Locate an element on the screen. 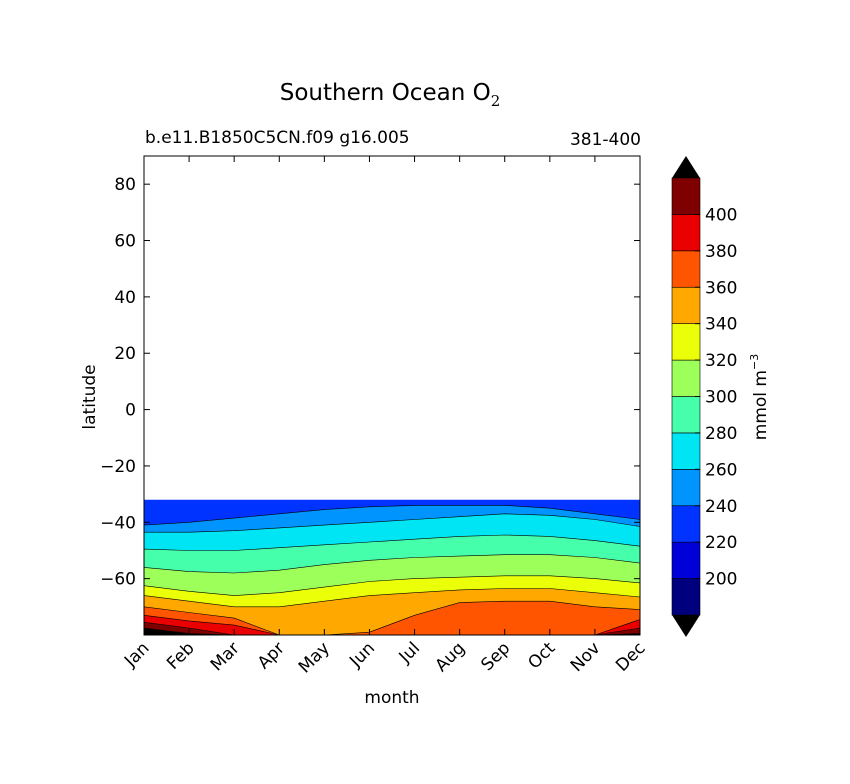 The image size is (850, 784). contour-fill is located at coordinates (392, 567).